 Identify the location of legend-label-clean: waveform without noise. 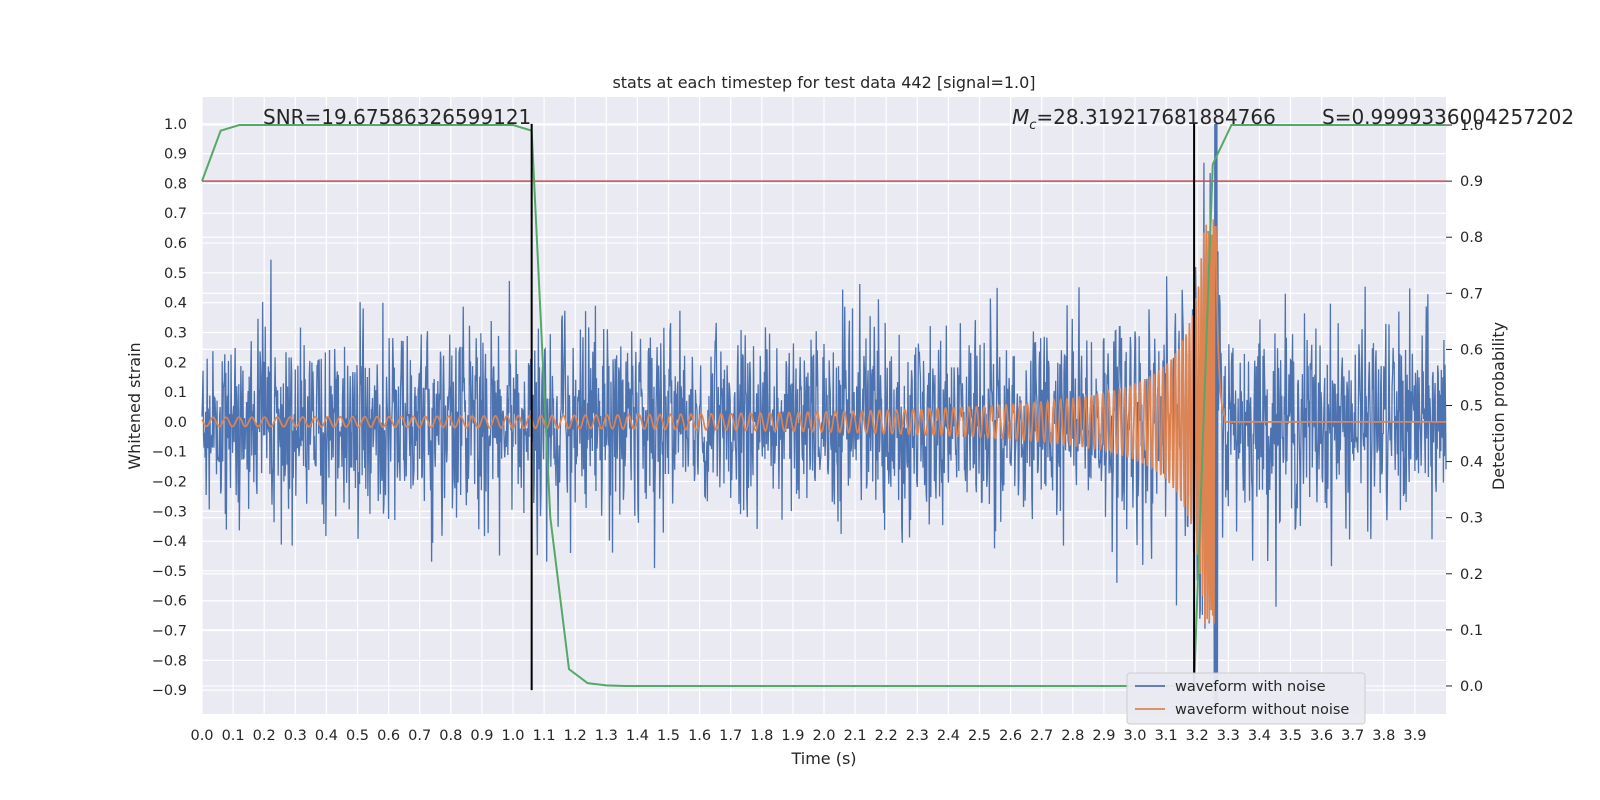
(1262, 710).